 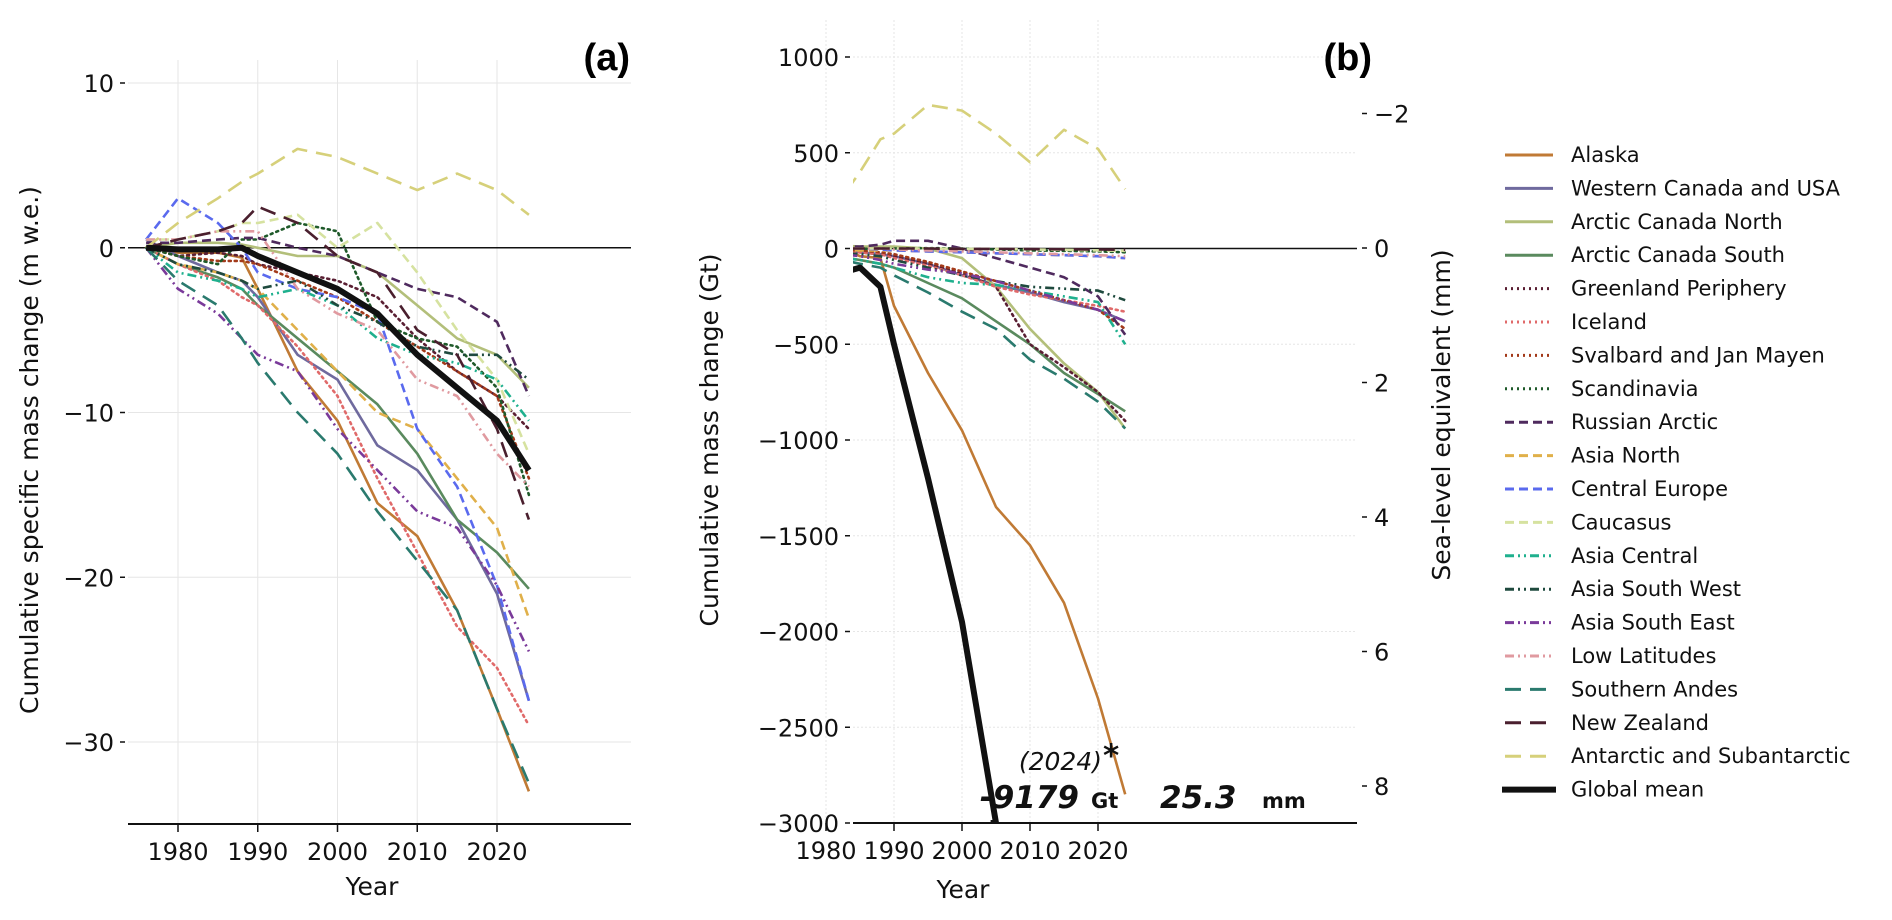 I want to click on legend-item-central-europe: Central Europe, so click(x=1616, y=489).